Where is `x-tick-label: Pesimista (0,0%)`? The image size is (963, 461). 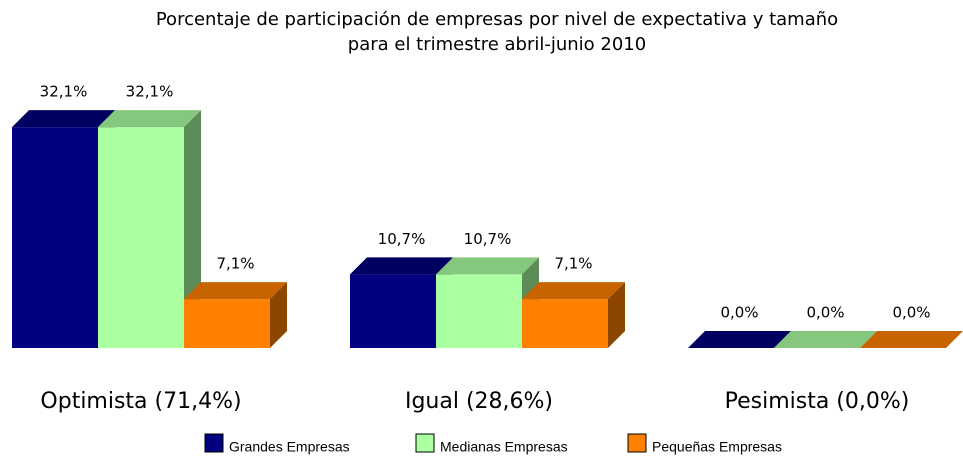
x-tick-label: Pesimista (0,0%) is located at coordinates (817, 401).